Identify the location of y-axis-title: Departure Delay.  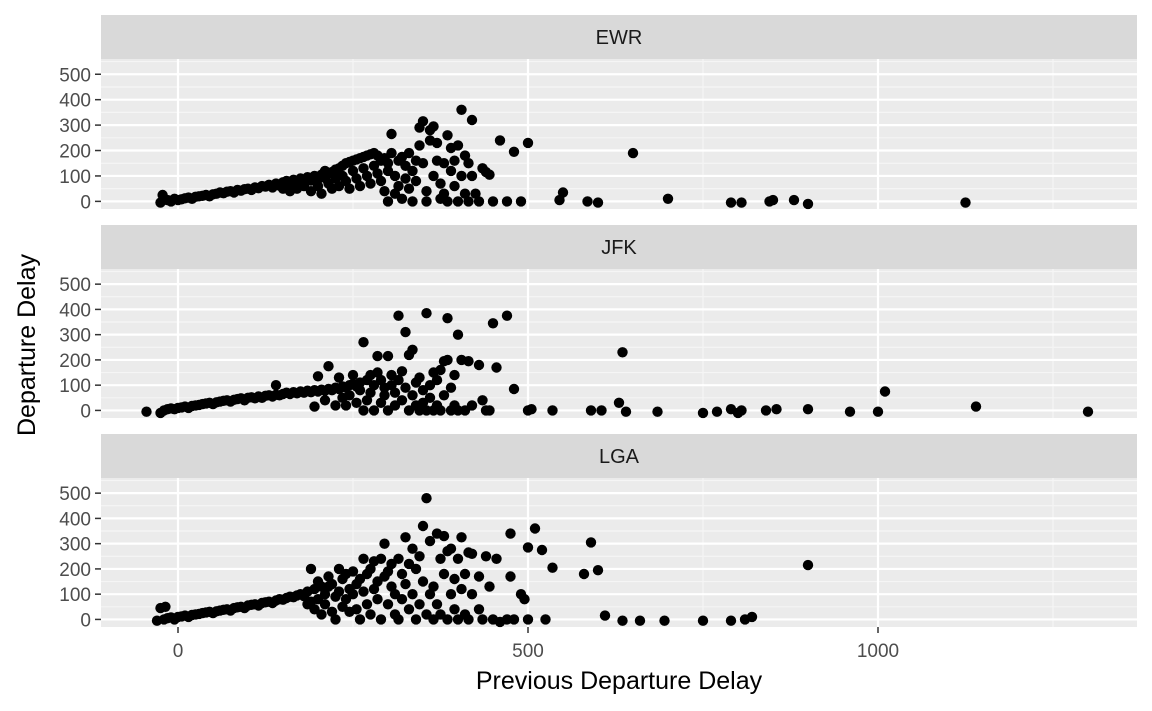
(27, 344).